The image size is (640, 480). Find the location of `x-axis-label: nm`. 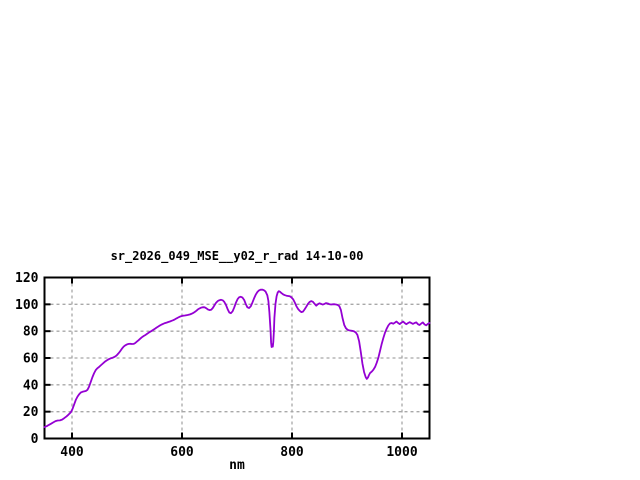

x-axis-label: nm is located at coordinates (237, 465).